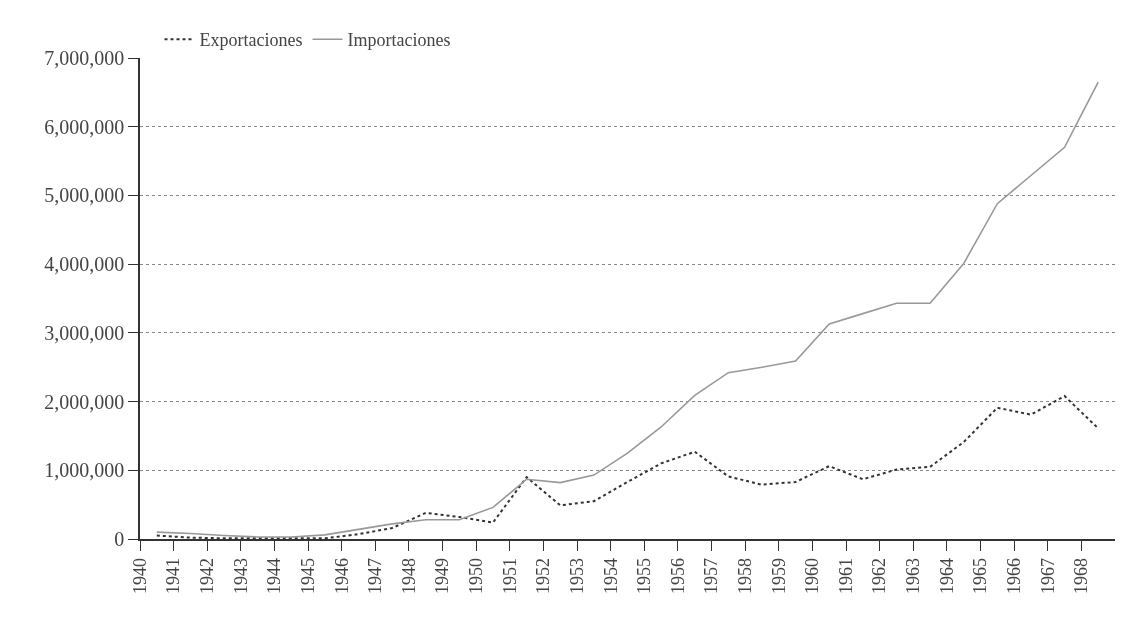 This screenshot has width=1123, height=624. What do you see at coordinates (207, 575) in the screenshot?
I see `x-tick-label: 1942` at bounding box center [207, 575].